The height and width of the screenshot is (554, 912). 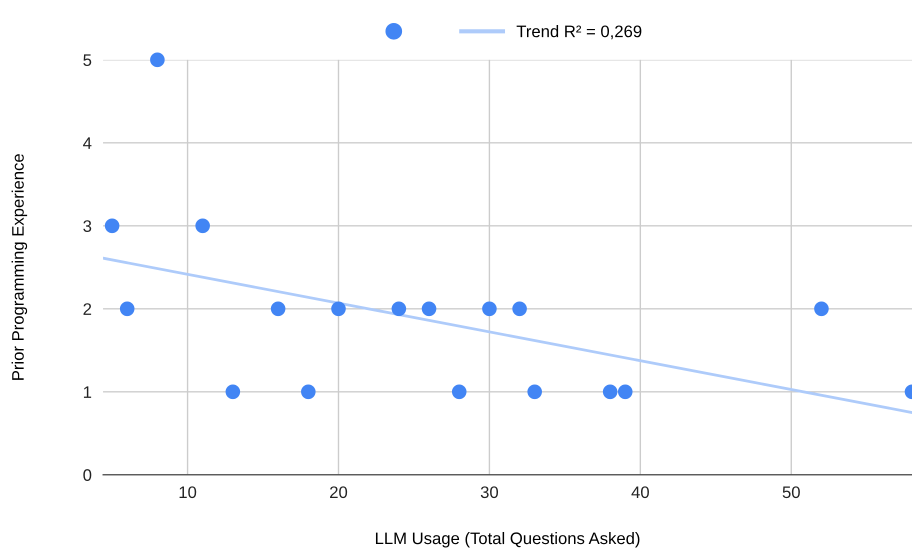 I want to click on x-tick-label: 40, so click(x=640, y=492).